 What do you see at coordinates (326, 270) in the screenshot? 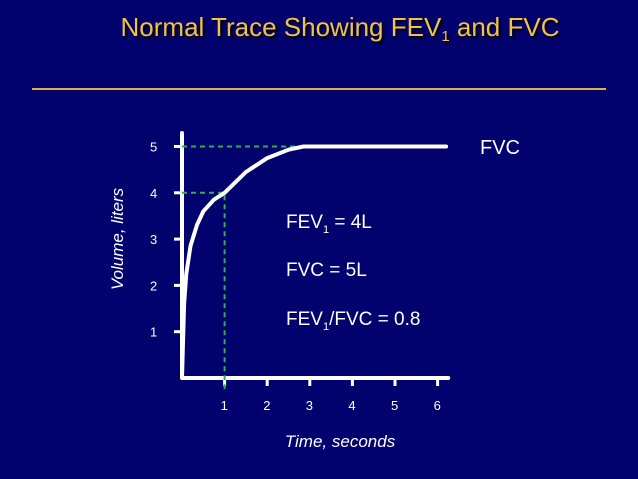
I see `annotation-2: FVC = 5L` at bounding box center [326, 270].